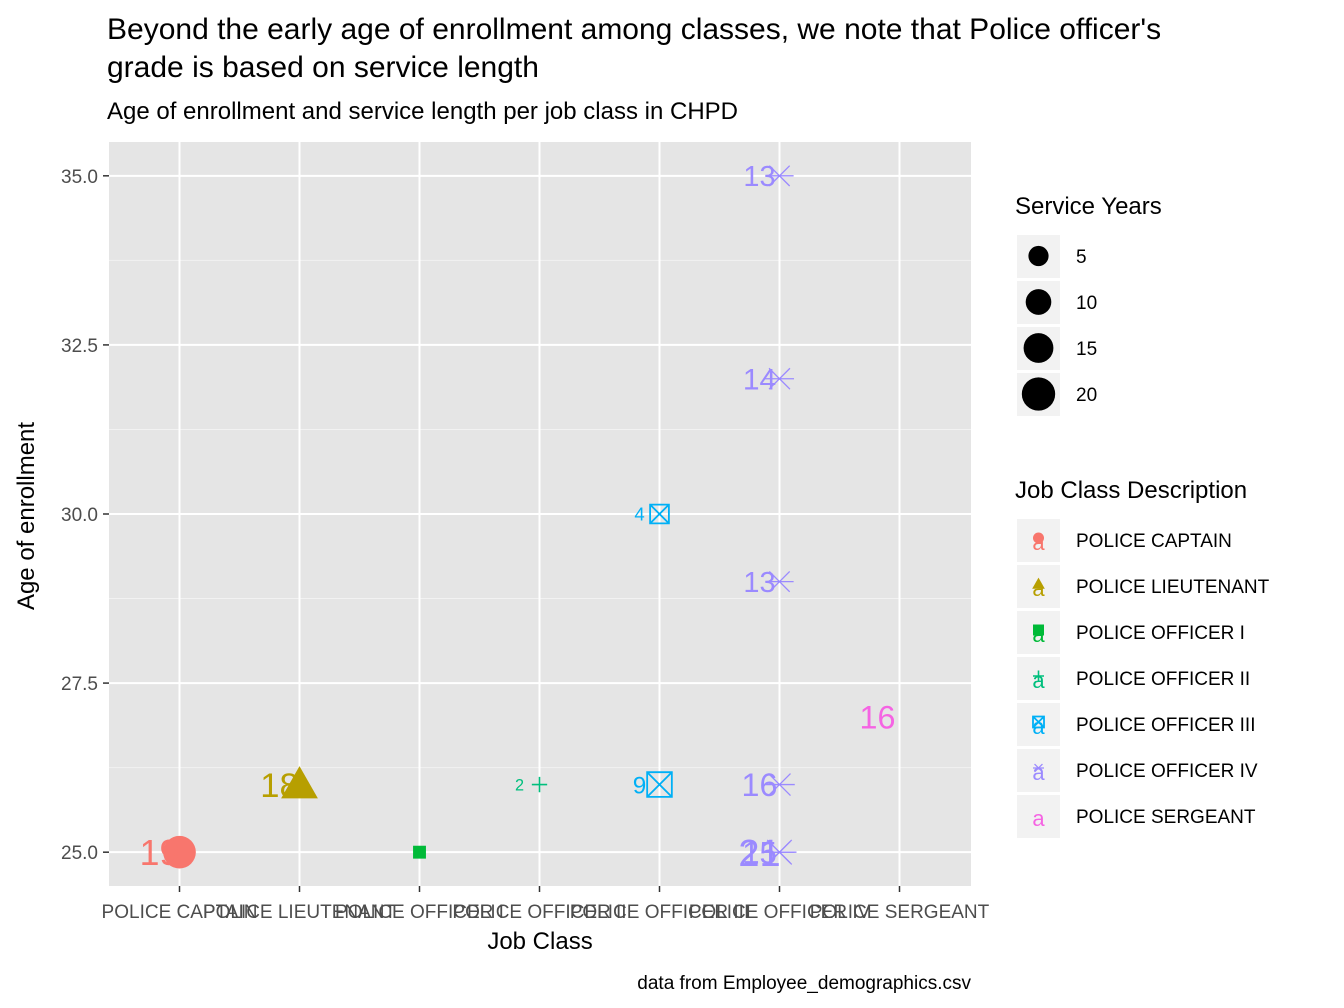  I want to click on class-legend-label: POLICE OFFICER III, so click(1165, 725).